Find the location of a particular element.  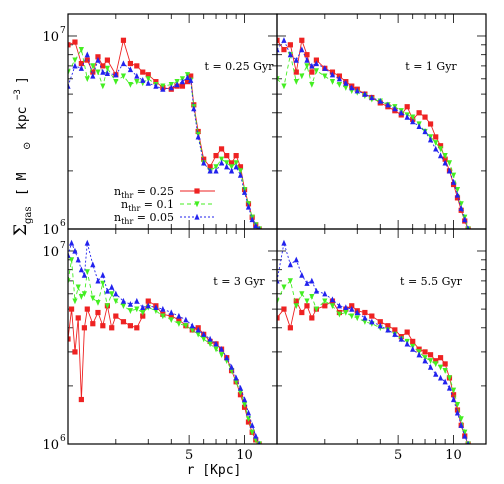

time-annotation: t = 3 Gyr is located at coordinates (239, 281).